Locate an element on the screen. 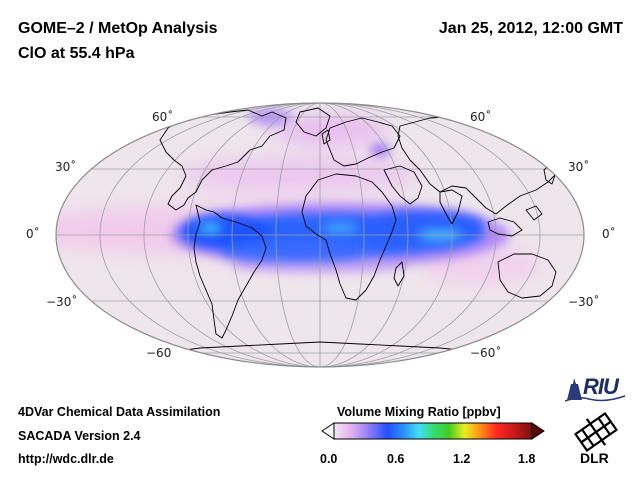 Image resolution: width=640 pixels, height=480 pixels. riu-logo-text: RIU is located at coordinates (601, 386).